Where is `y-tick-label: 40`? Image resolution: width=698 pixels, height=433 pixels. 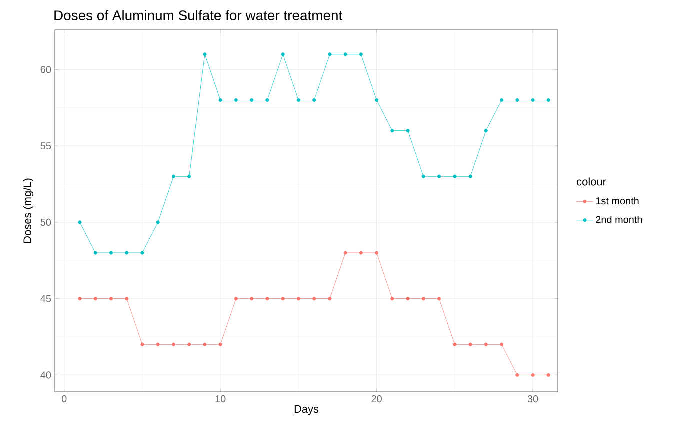
y-tick-label: 40 is located at coordinates (46, 375).